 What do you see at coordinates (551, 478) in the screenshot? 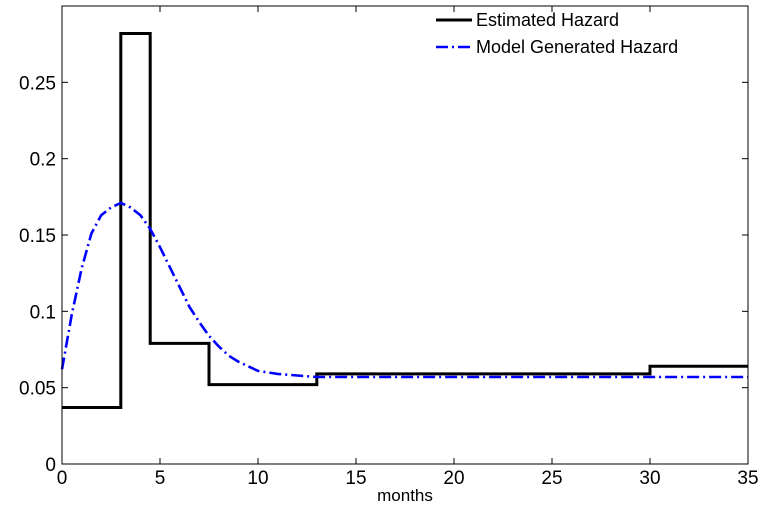
I see `x-tick-label: 25` at bounding box center [551, 478].